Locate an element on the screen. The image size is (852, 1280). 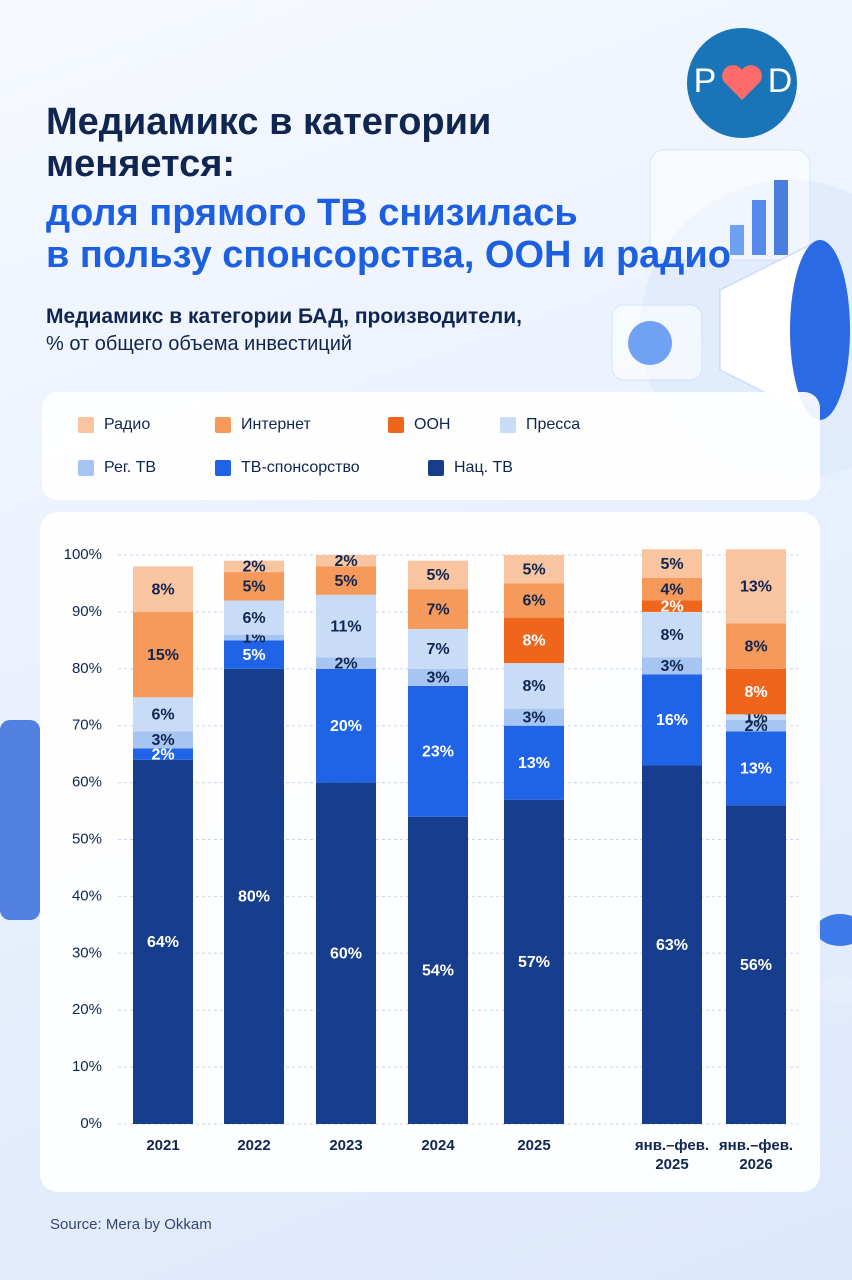
data-label: 63% is located at coordinates (672, 945).